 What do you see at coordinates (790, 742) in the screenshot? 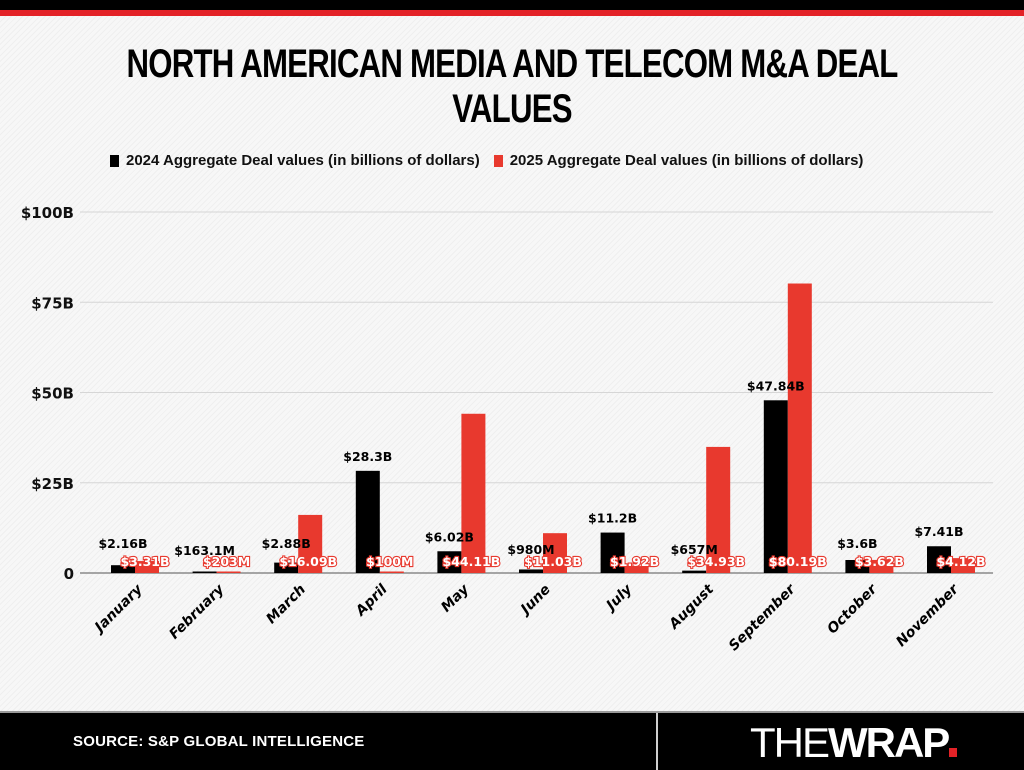
I see `logo-the: THE` at bounding box center [790, 742].